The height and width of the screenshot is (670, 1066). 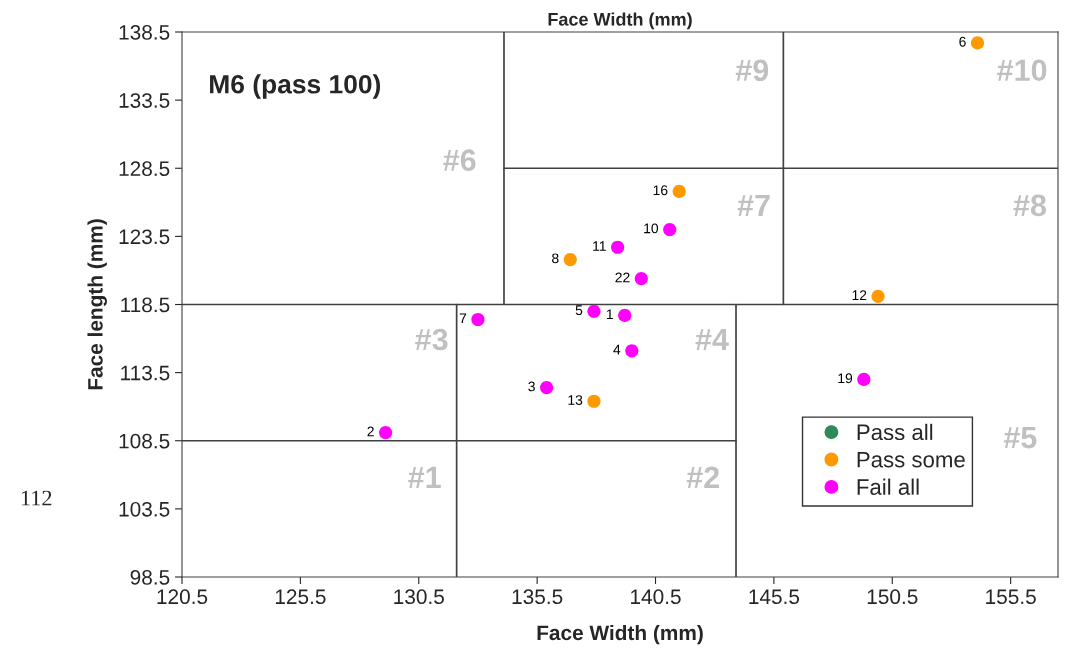 What do you see at coordinates (651, 228) in the screenshot?
I see `annotation: 10` at bounding box center [651, 228].